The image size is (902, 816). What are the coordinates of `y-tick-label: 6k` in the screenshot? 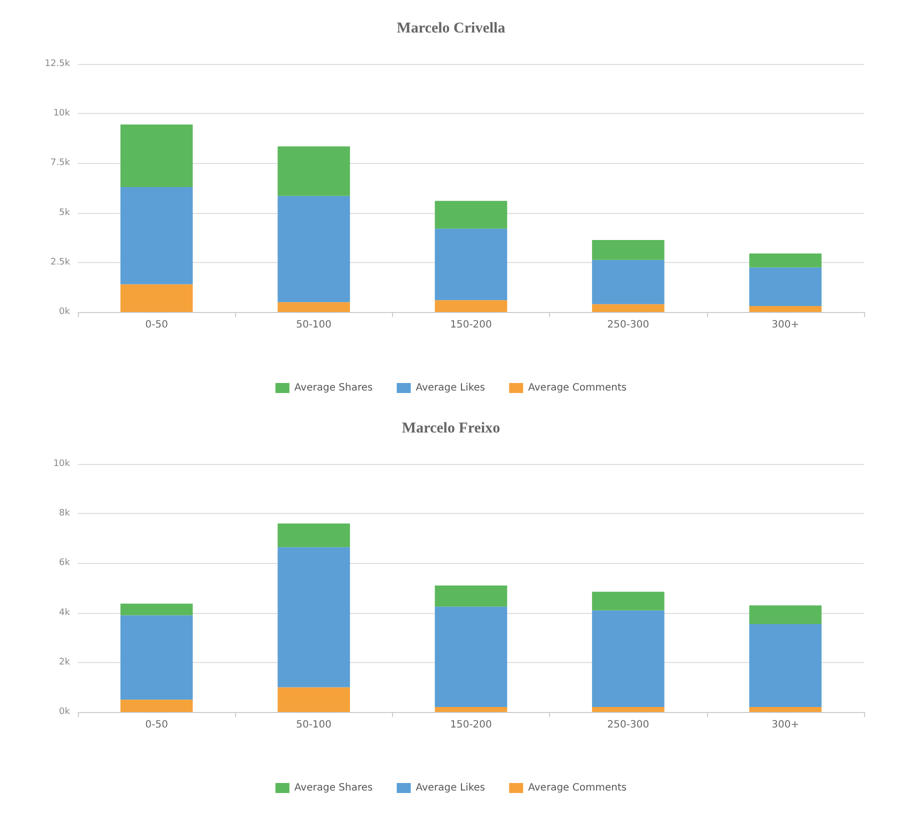 It's located at (65, 563).